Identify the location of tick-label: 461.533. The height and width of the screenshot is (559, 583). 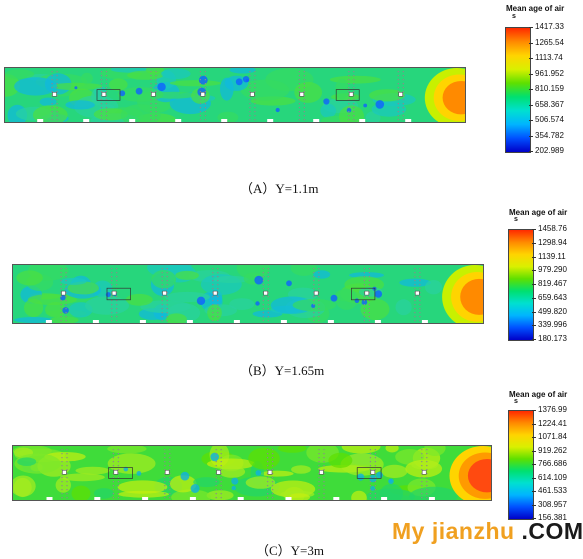
(552, 490).